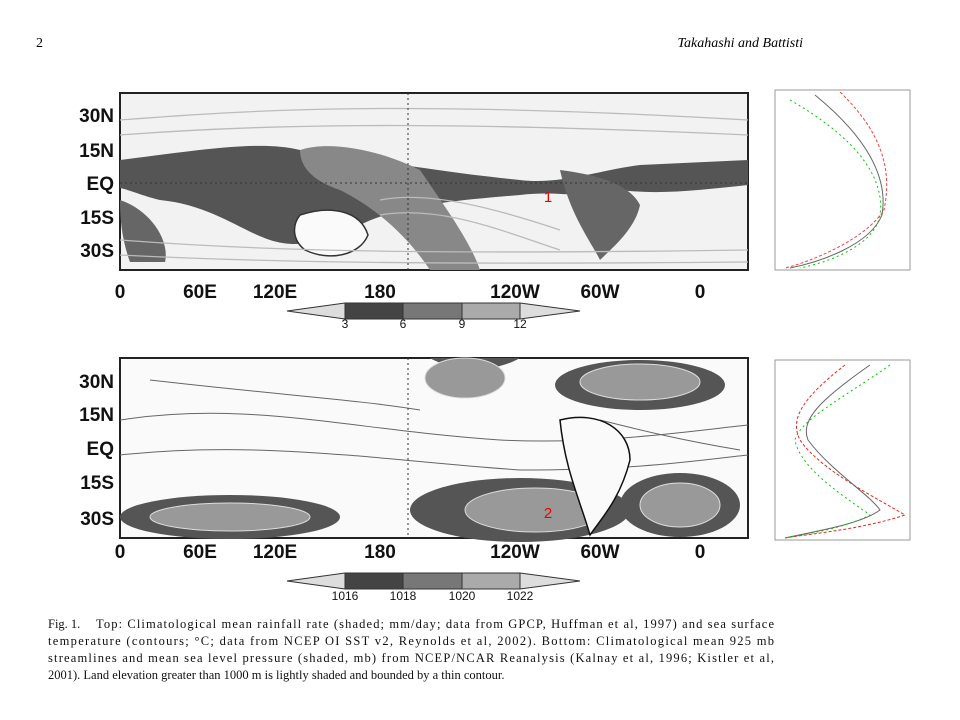  I want to click on caption-label: Fig. 1., so click(64, 624).